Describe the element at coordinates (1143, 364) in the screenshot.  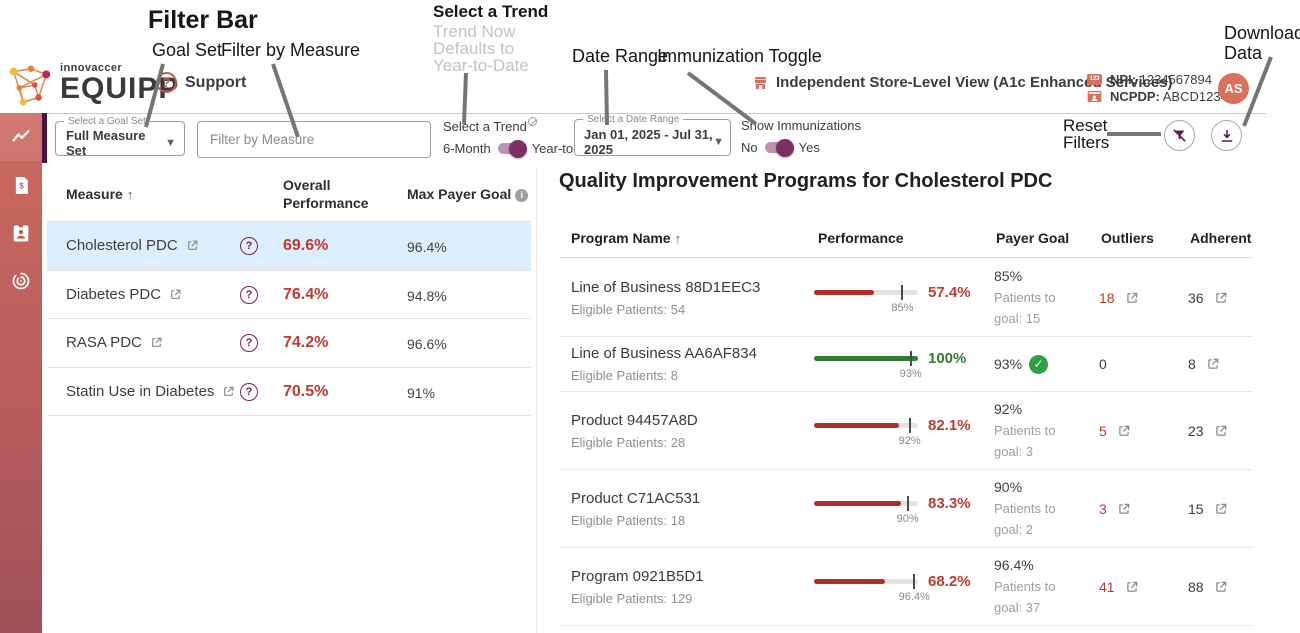
I see `outliers-cell: 0` at that location.